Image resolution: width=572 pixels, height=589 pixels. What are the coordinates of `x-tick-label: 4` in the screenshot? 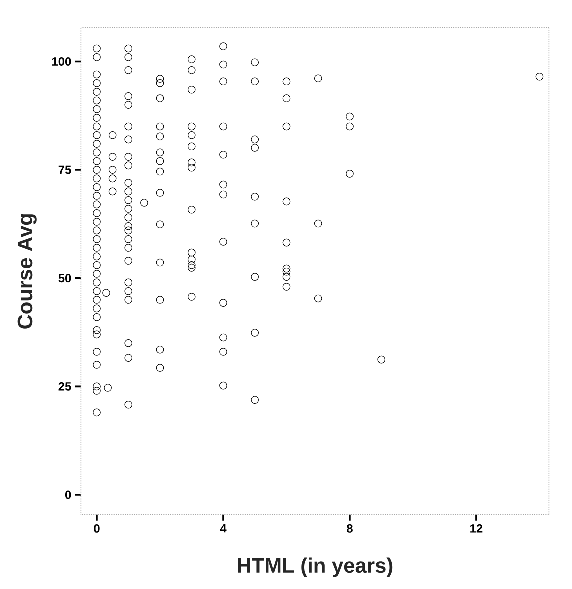 It's located at (223, 528).